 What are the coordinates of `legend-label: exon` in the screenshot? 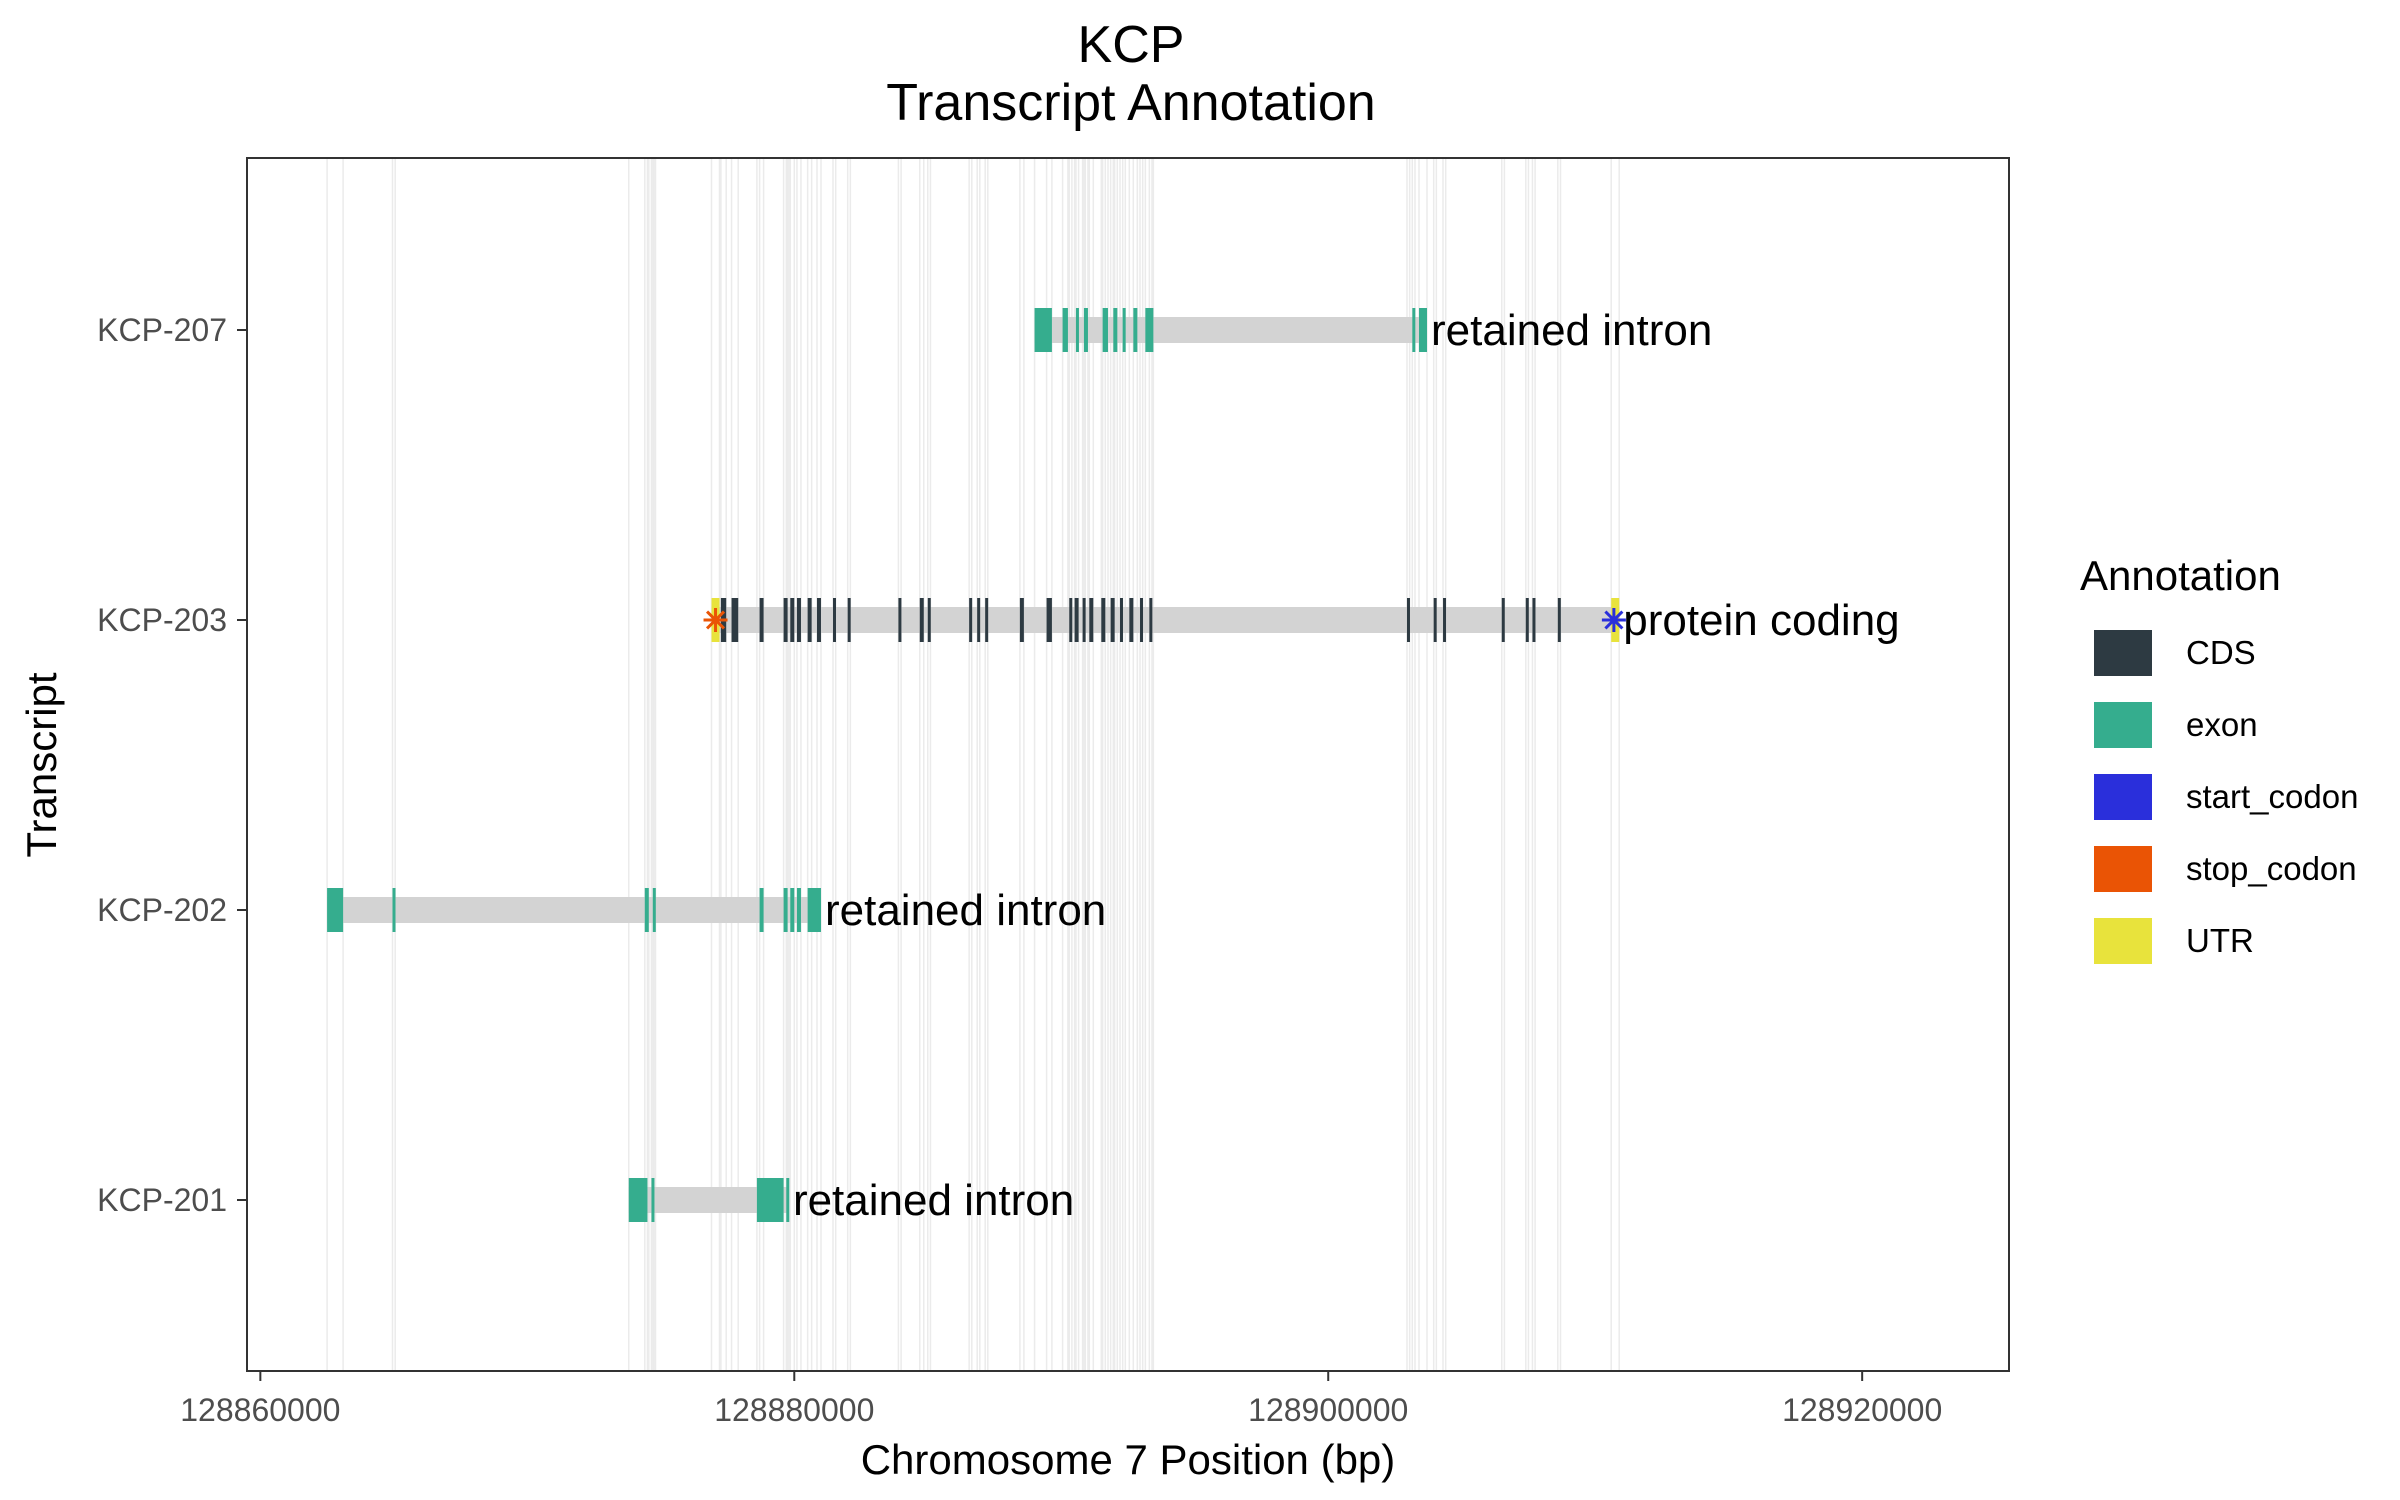 It's located at (2222, 724).